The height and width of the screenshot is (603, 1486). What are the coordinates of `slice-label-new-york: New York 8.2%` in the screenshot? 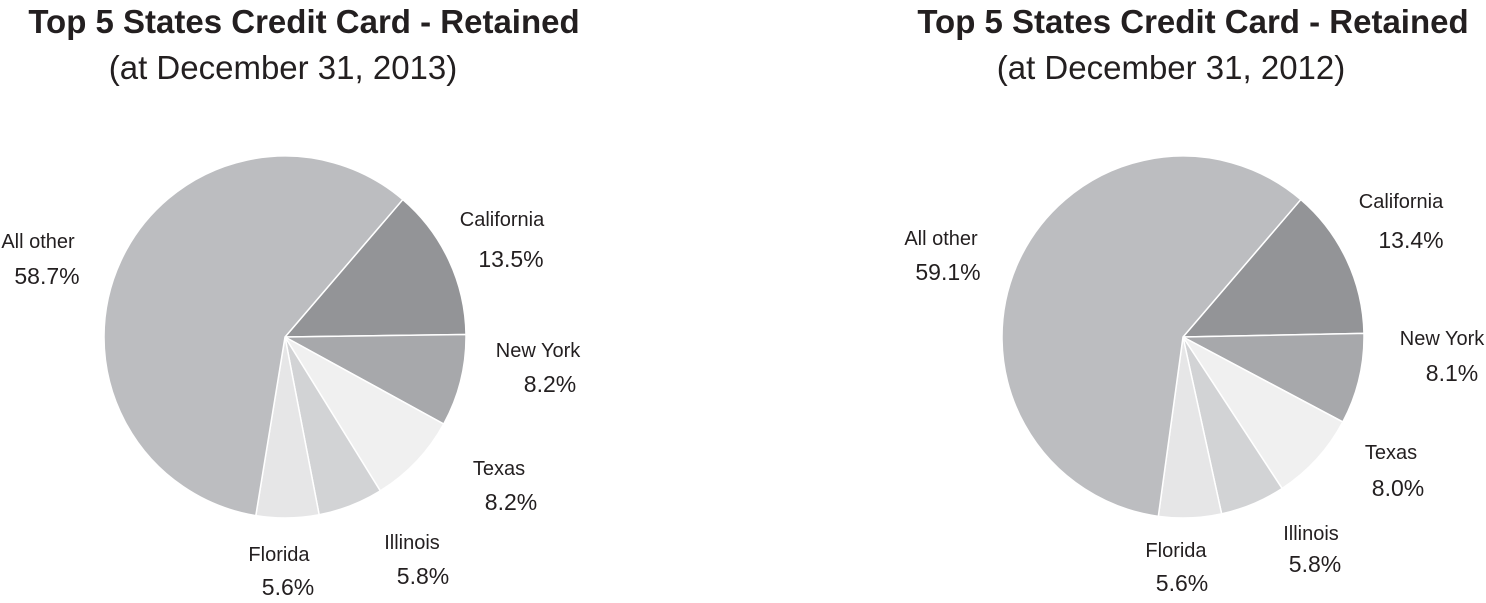 It's located at (538, 368).